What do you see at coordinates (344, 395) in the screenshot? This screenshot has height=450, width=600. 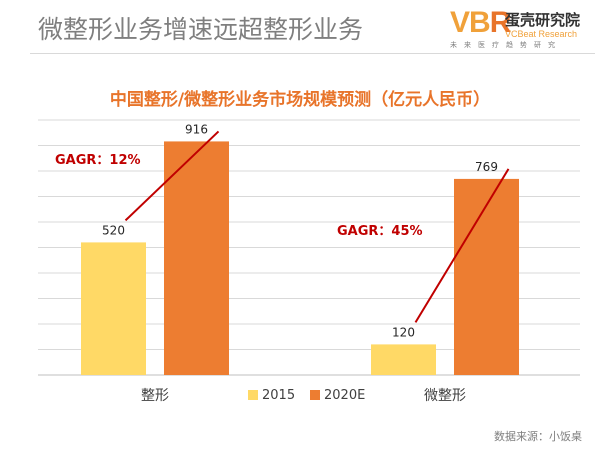 I see `legend-label: 2020E` at bounding box center [344, 395].